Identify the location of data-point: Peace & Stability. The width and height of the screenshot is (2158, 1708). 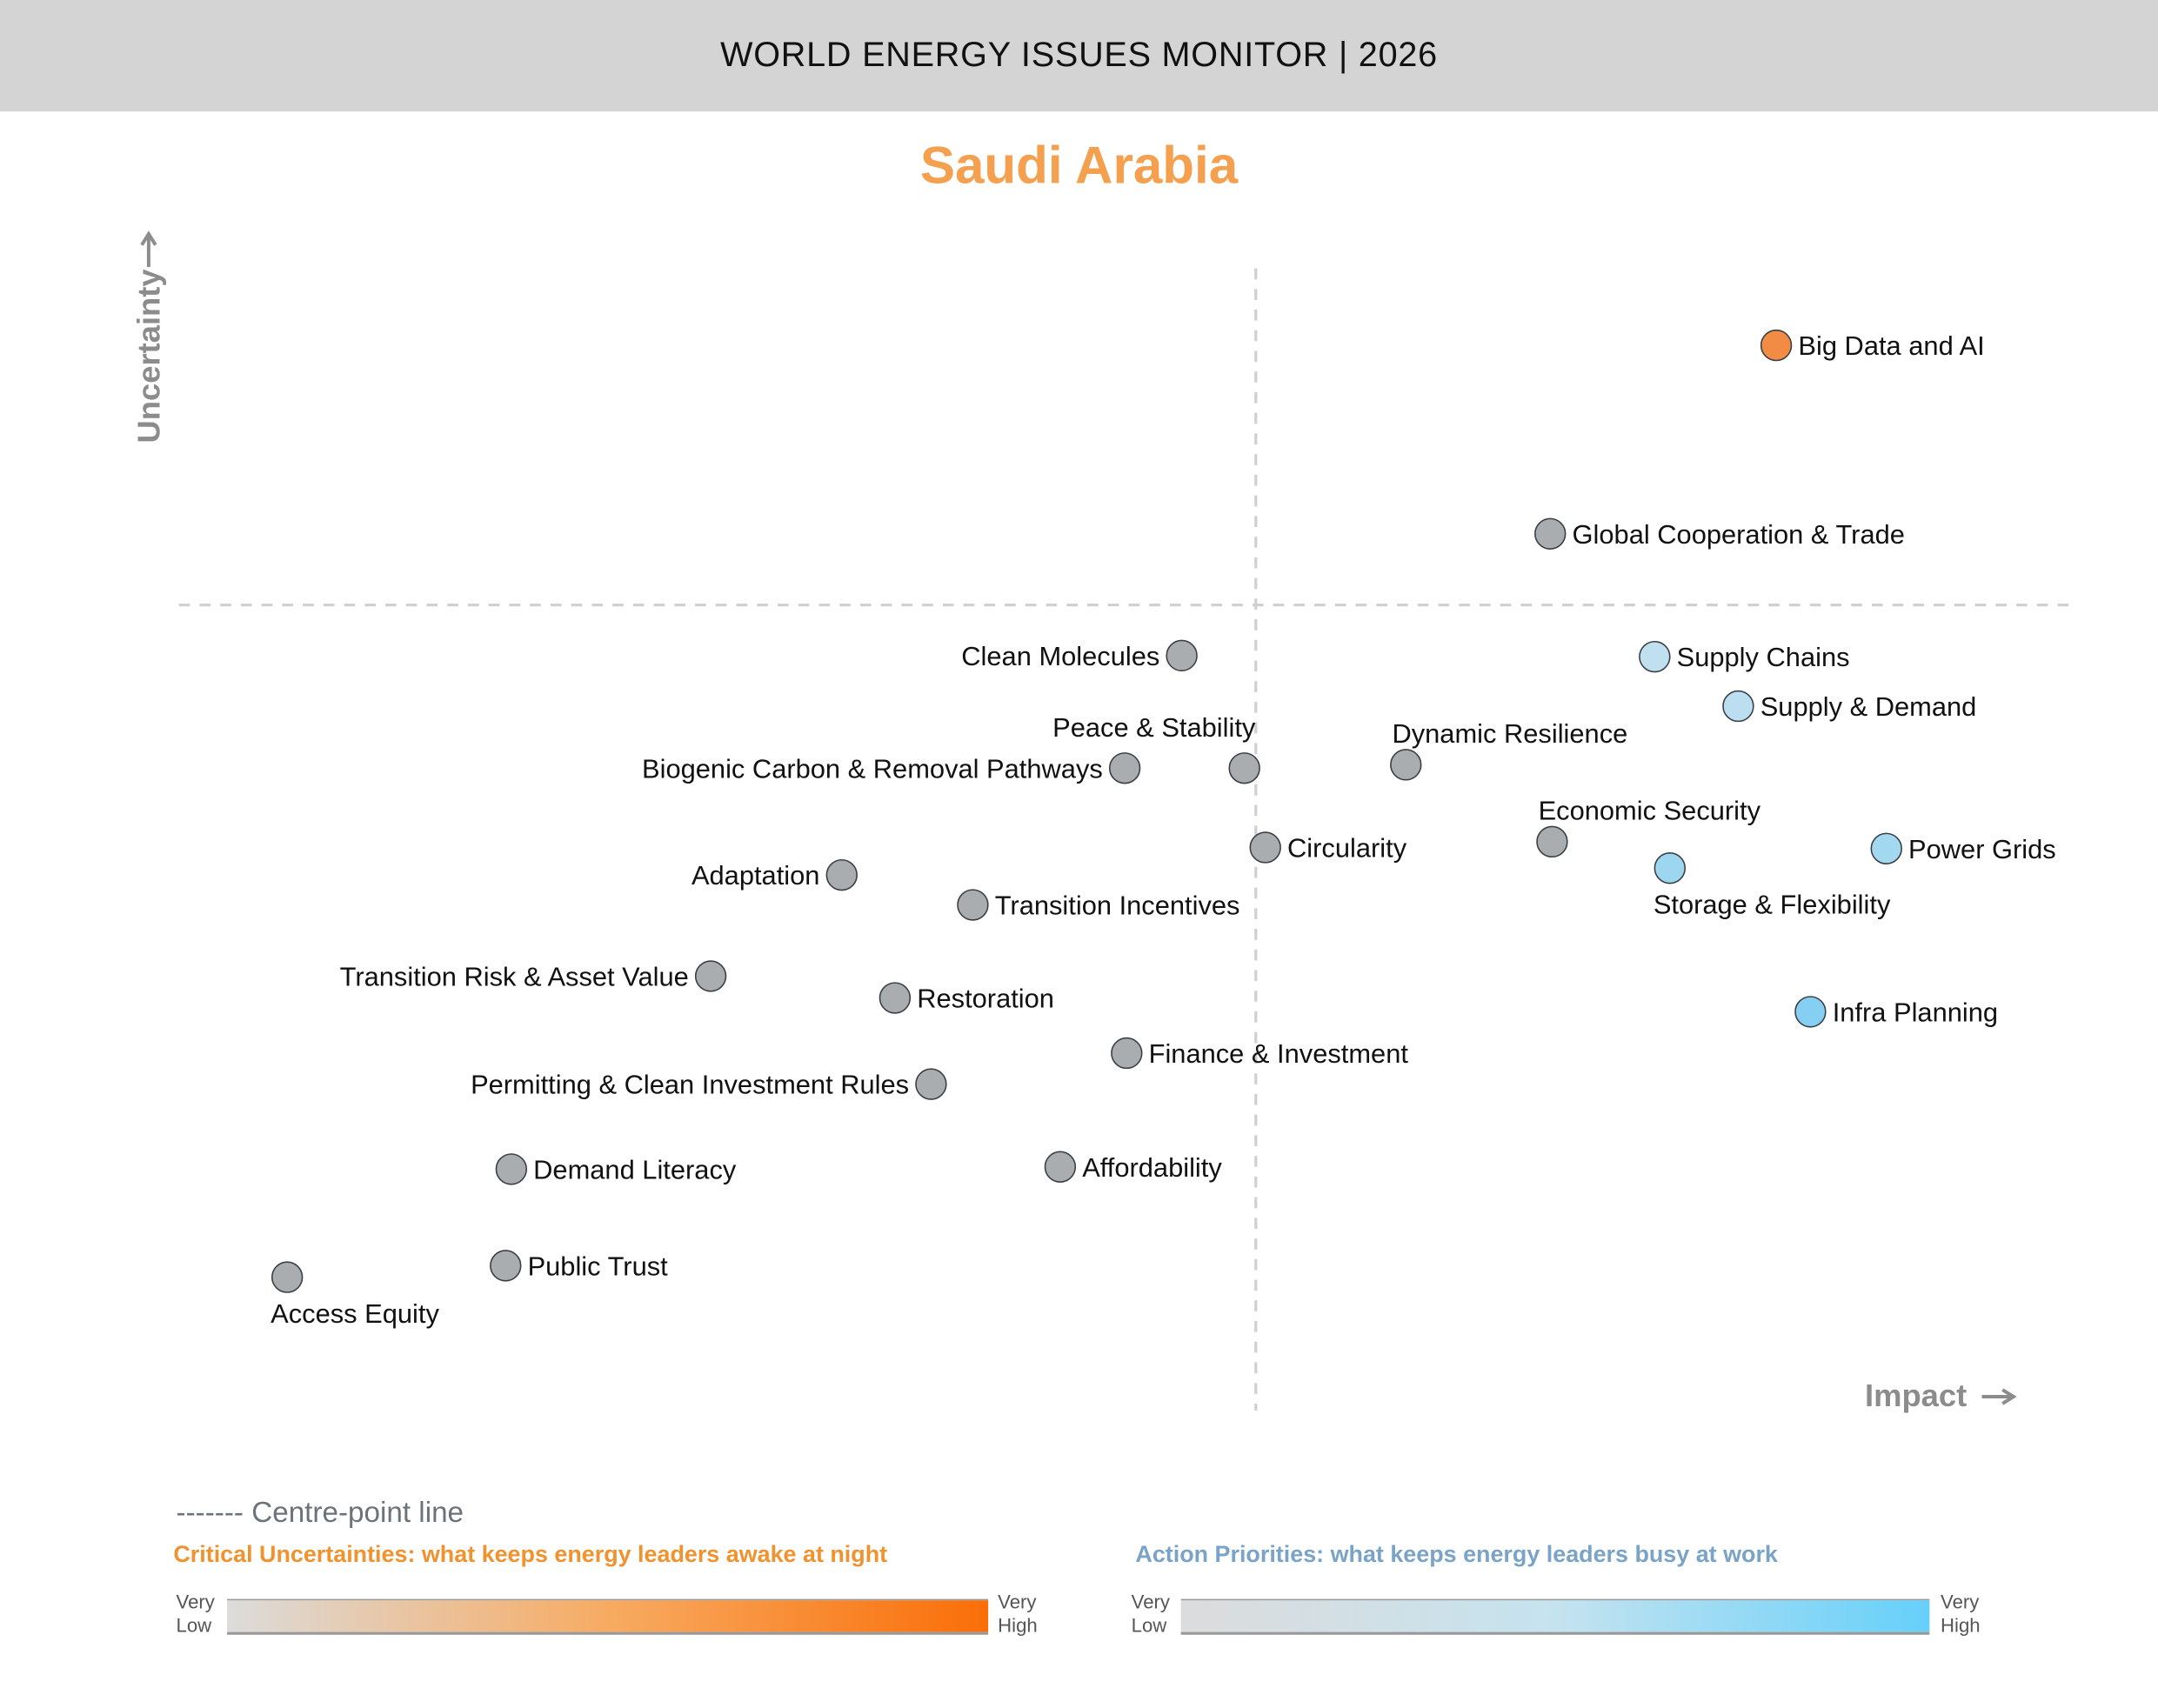
(1156, 748).